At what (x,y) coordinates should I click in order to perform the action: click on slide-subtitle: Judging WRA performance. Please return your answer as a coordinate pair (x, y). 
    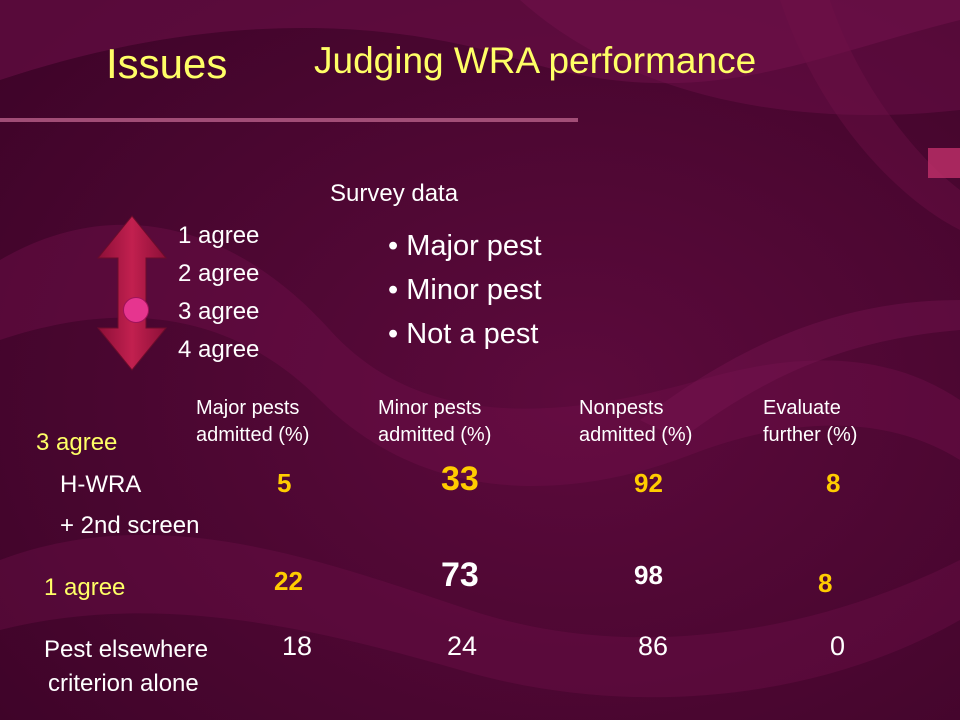
    Looking at the image, I should click on (535, 60).